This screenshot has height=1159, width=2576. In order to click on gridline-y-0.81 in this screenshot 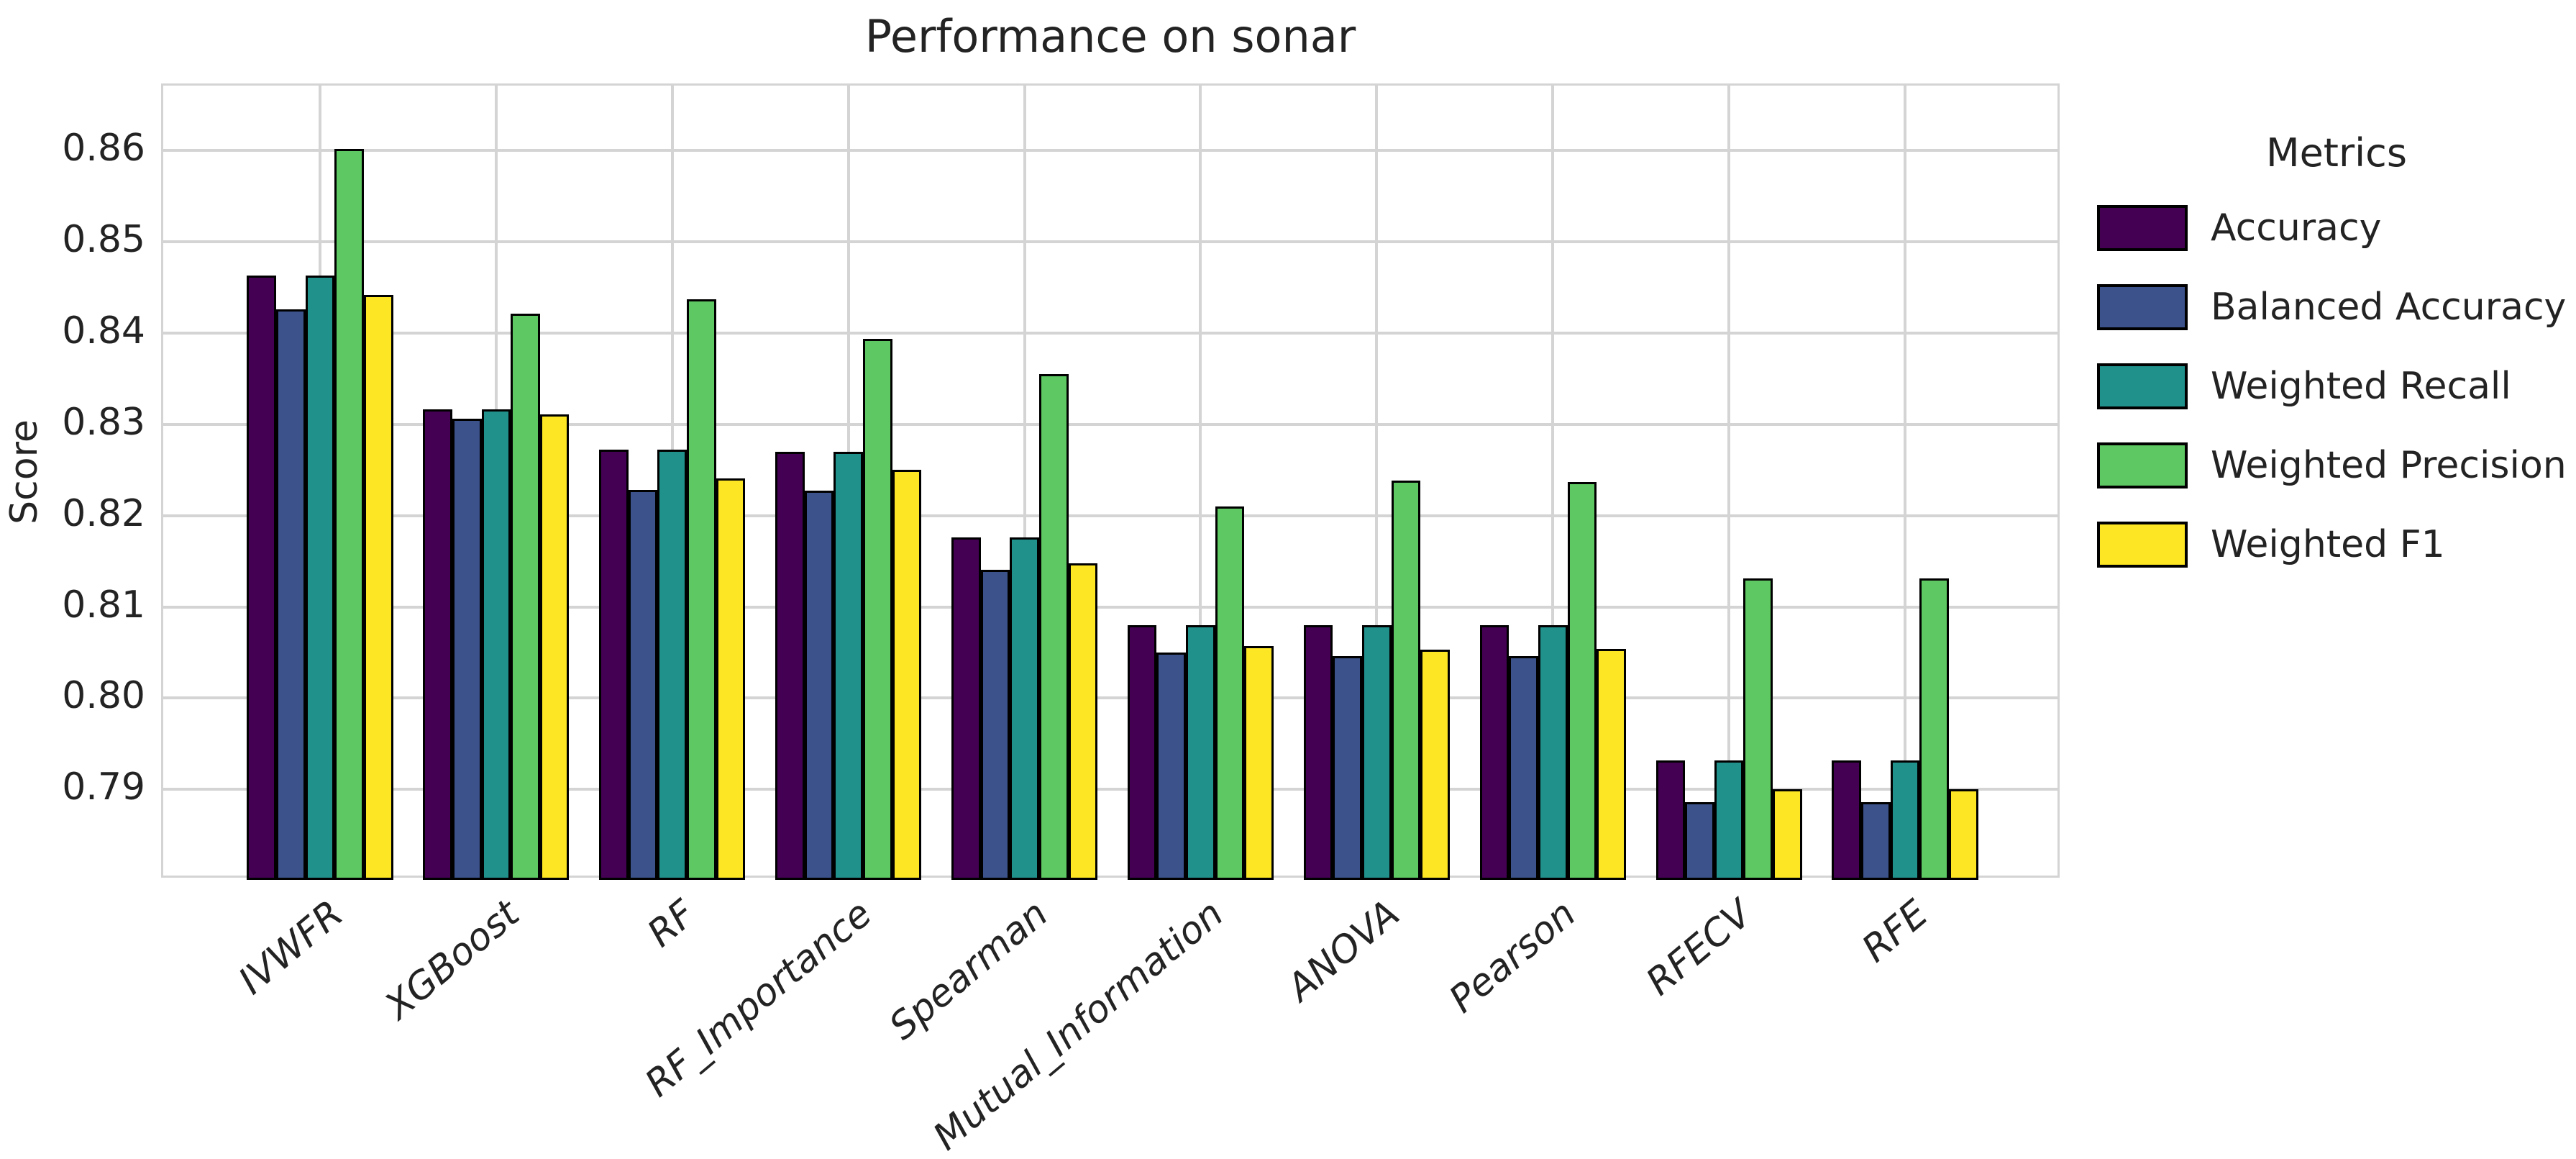, I will do `click(1110, 607)`.